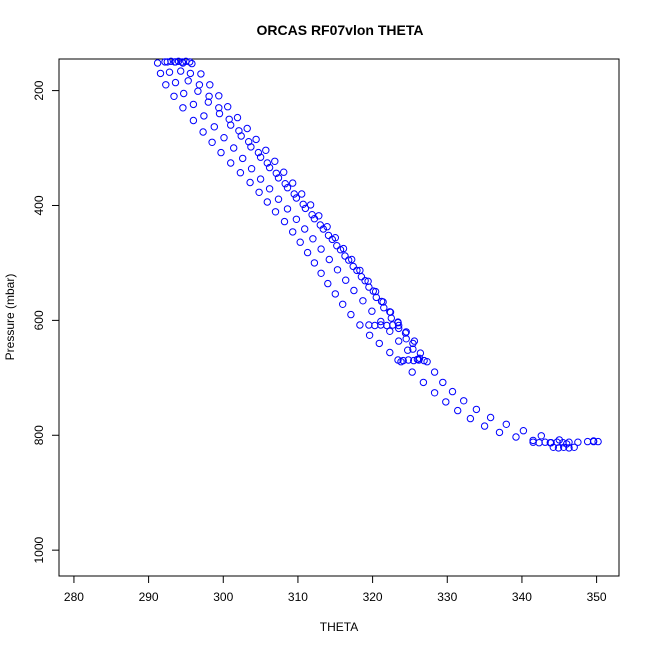  I want to click on y-tick-label: 200, so click(39, 90).